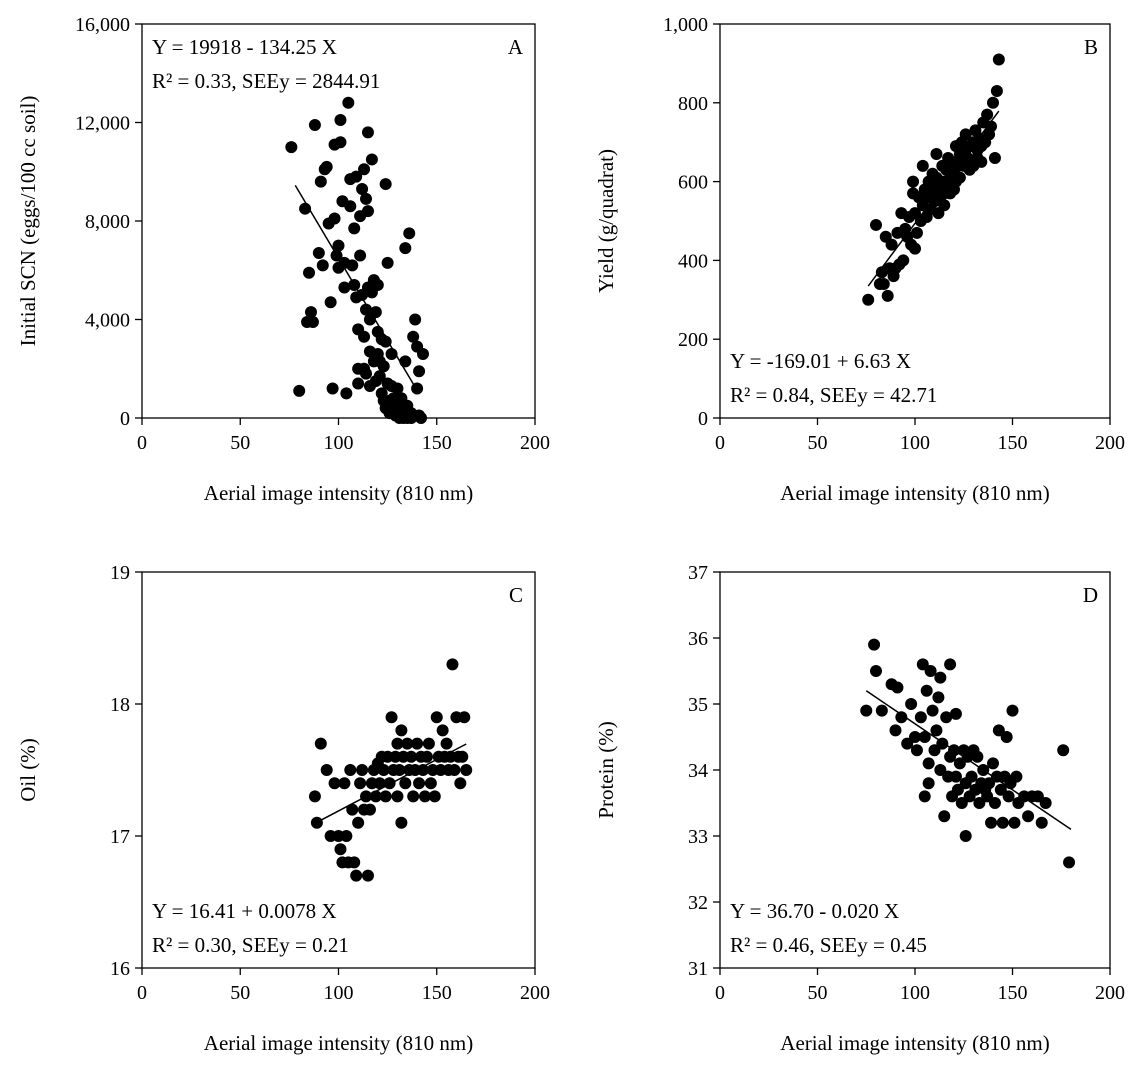 This screenshot has width=1137, height=1065. I want to click on y-tick-label: 17, so click(120, 837).